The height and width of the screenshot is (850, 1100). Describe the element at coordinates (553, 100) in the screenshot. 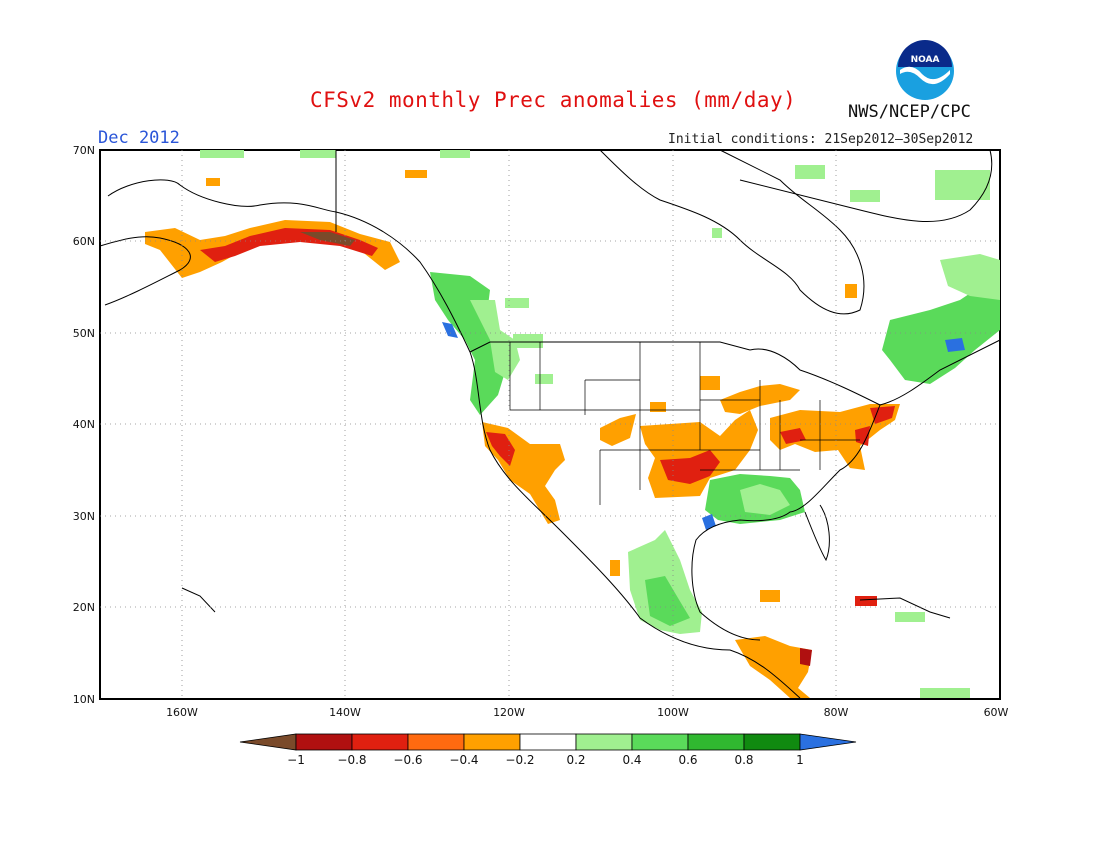

I see `chart-title: CFSv2 monthly Prec anomalies (mm/day)` at that location.